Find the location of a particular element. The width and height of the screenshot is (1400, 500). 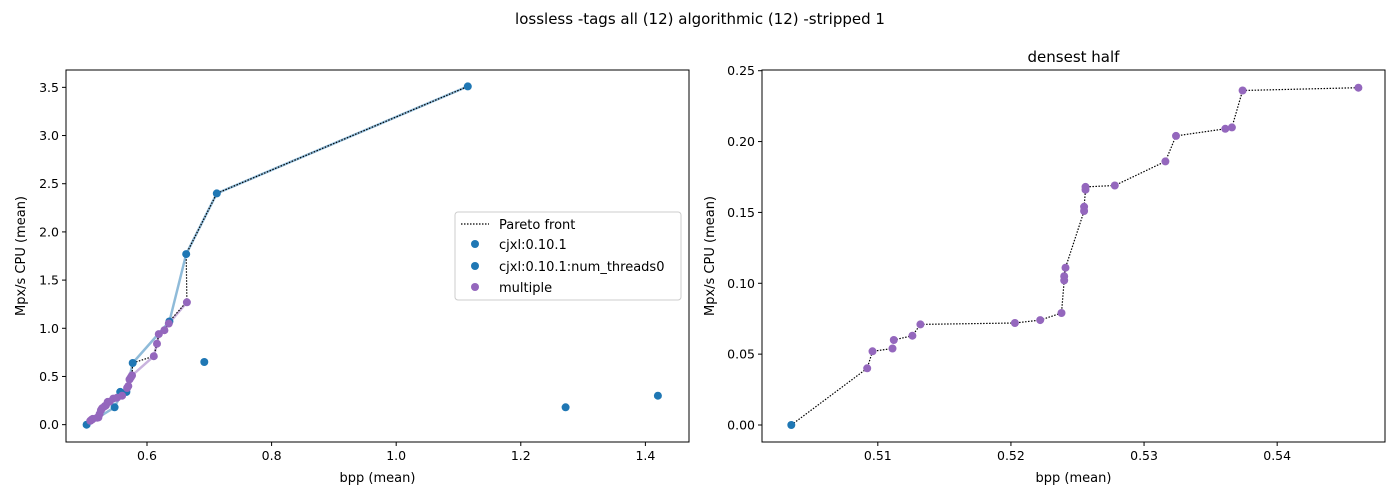

legend-label: Pareto front is located at coordinates (537, 225).